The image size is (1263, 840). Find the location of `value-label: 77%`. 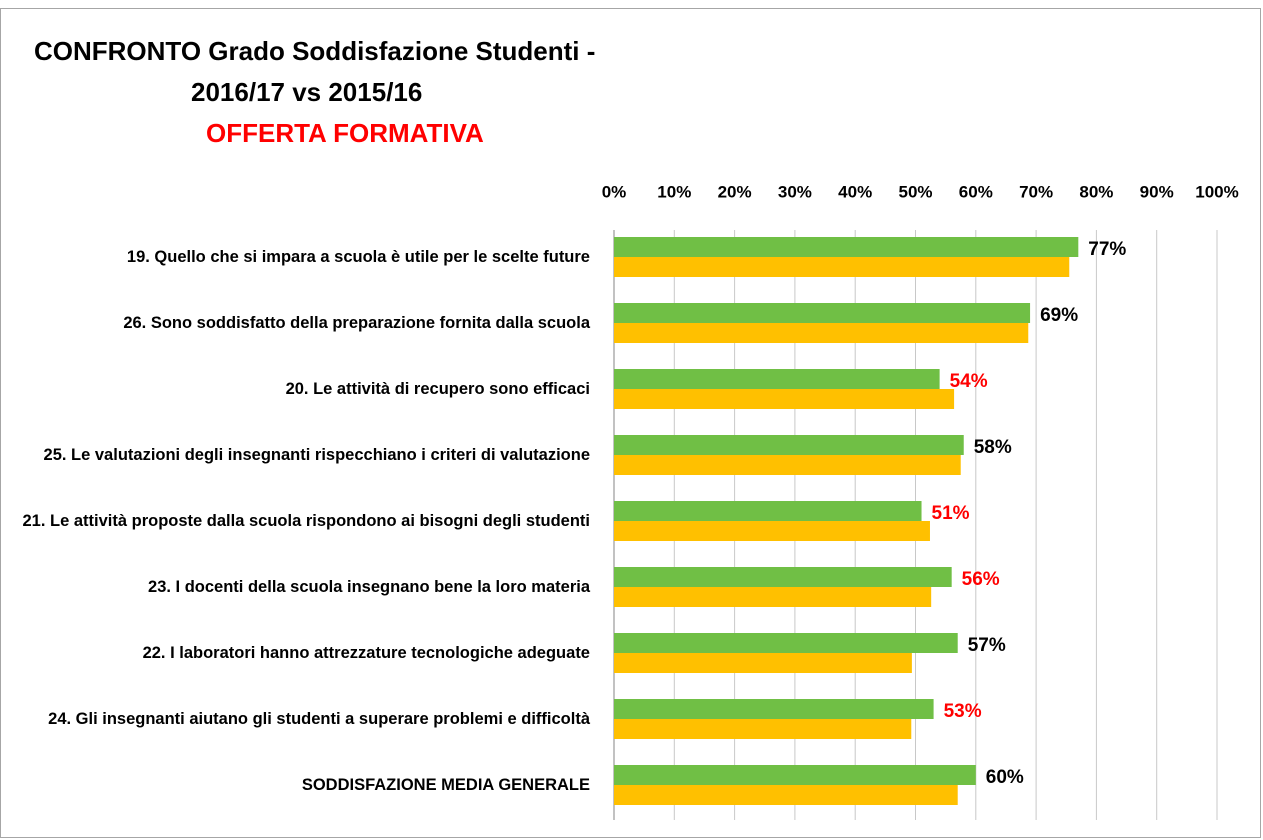

value-label: 77% is located at coordinates (1107, 249).